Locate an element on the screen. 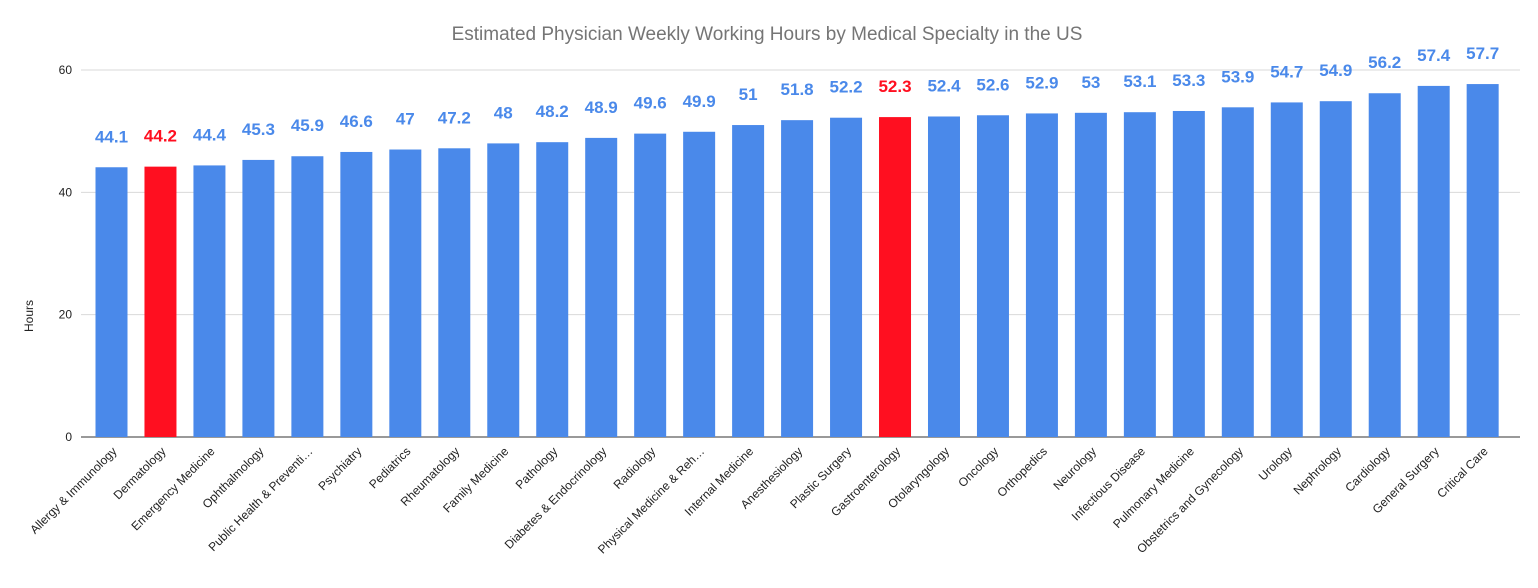  y-tick-label: 20 is located at coordinates (66, 315).